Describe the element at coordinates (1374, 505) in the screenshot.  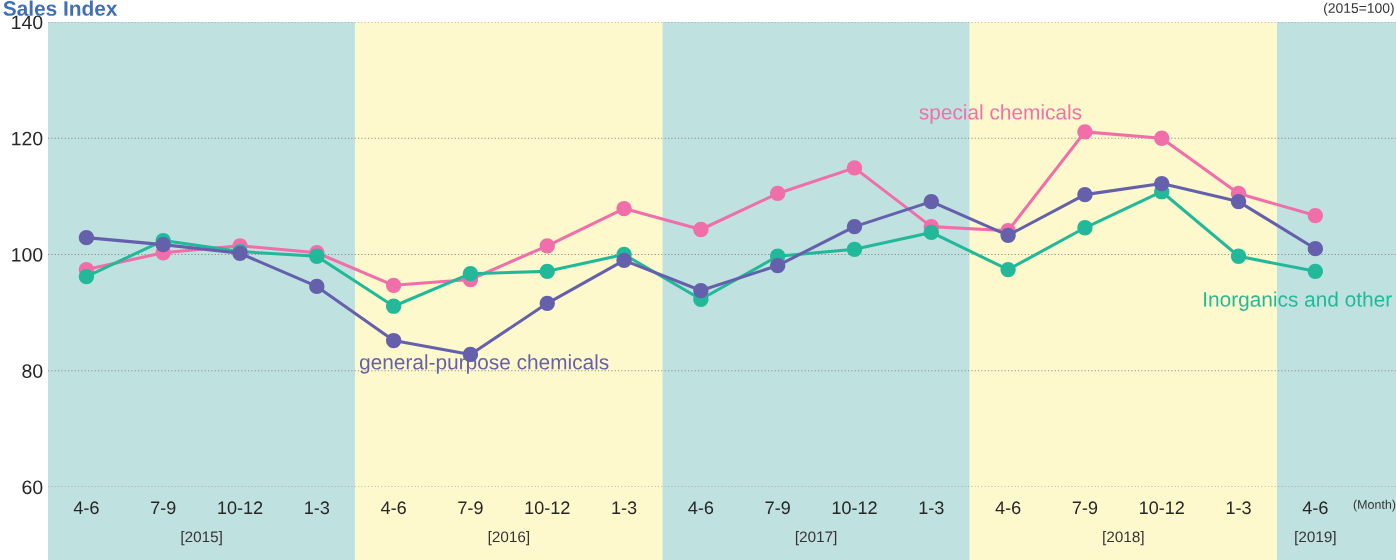
I see `text: (Month)` at that location.